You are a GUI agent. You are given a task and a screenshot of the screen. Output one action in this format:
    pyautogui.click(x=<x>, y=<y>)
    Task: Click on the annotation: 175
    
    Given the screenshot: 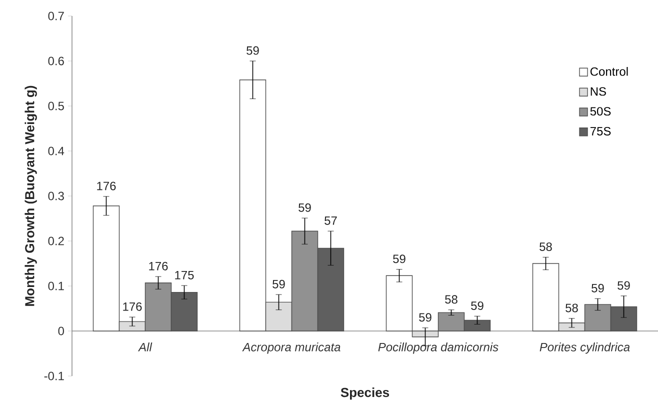 What is the action you would take?
    pyautogui.click(x=184, y=275)
    